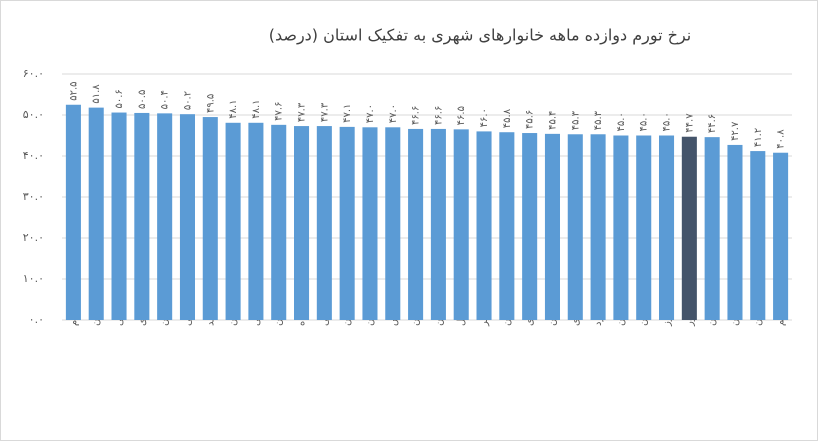  What do you see at coordinates (33, 237) in the screenshot?
I see `y-tick-label: ۲۰.۰` at bounding box center [33, 237].